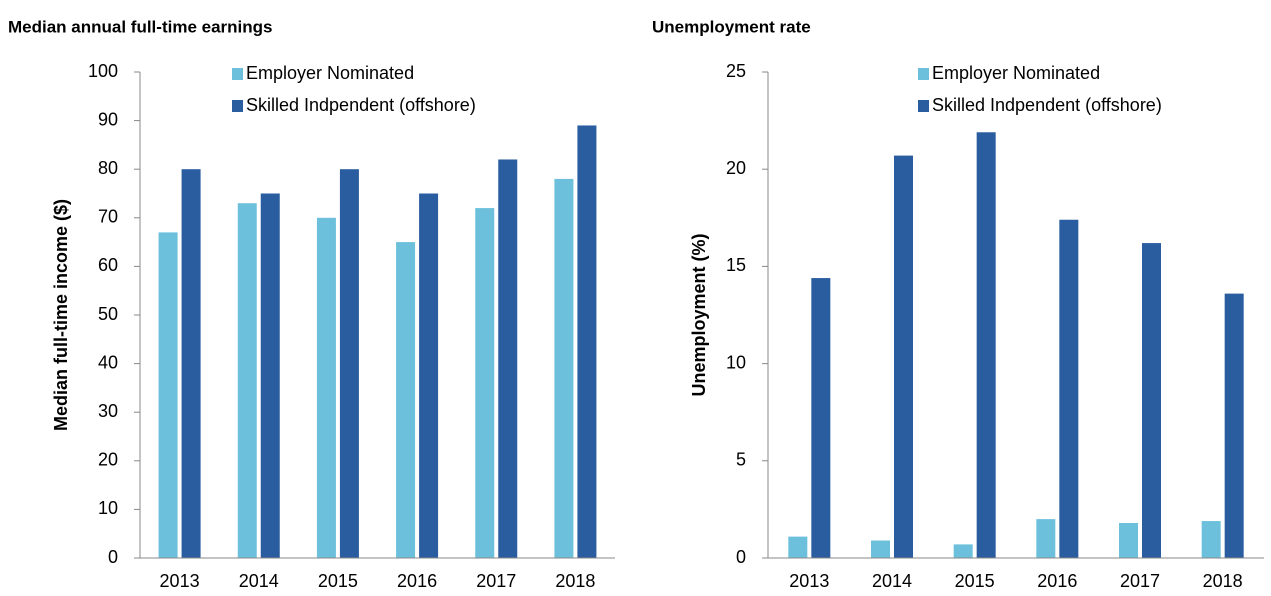 This screenshot has width=1271, height=596. What do you see at coordinates (61, 315) in the screenshot?
I see `y-axis-label: Median full-time income ($)` at bounding box center [61, 315].